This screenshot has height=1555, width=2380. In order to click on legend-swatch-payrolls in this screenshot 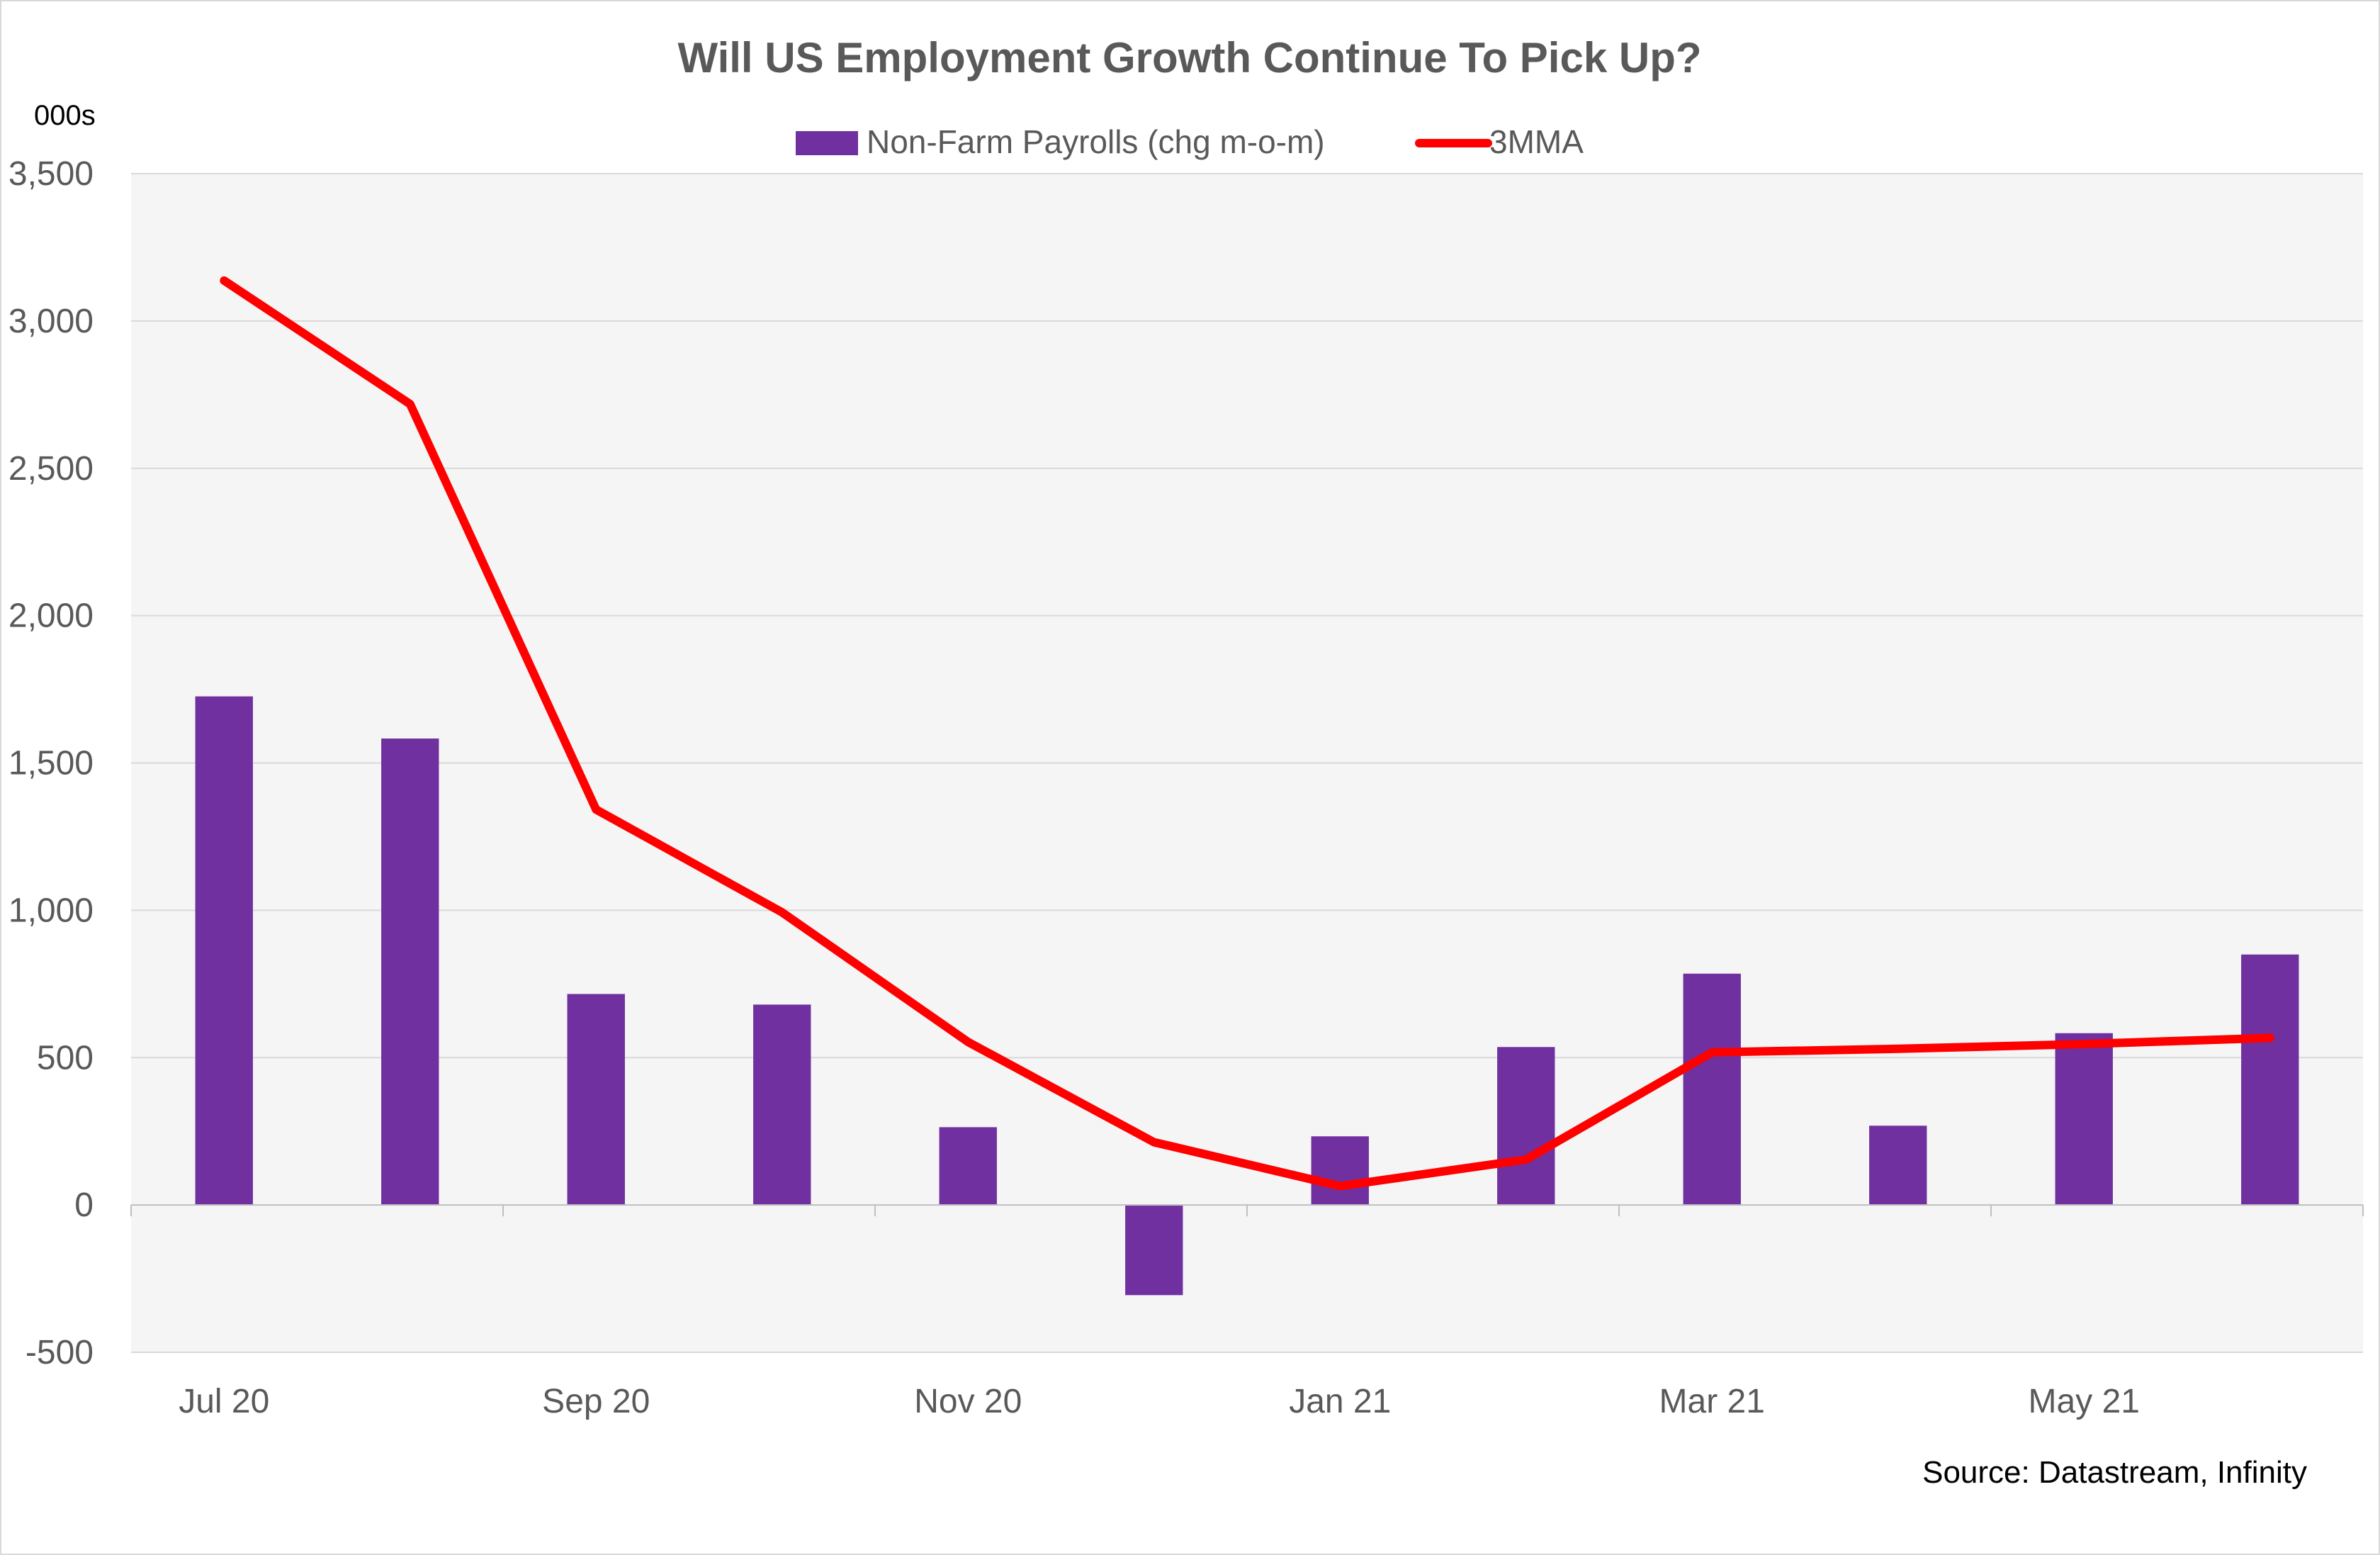, I will do `click(827, 143)`.